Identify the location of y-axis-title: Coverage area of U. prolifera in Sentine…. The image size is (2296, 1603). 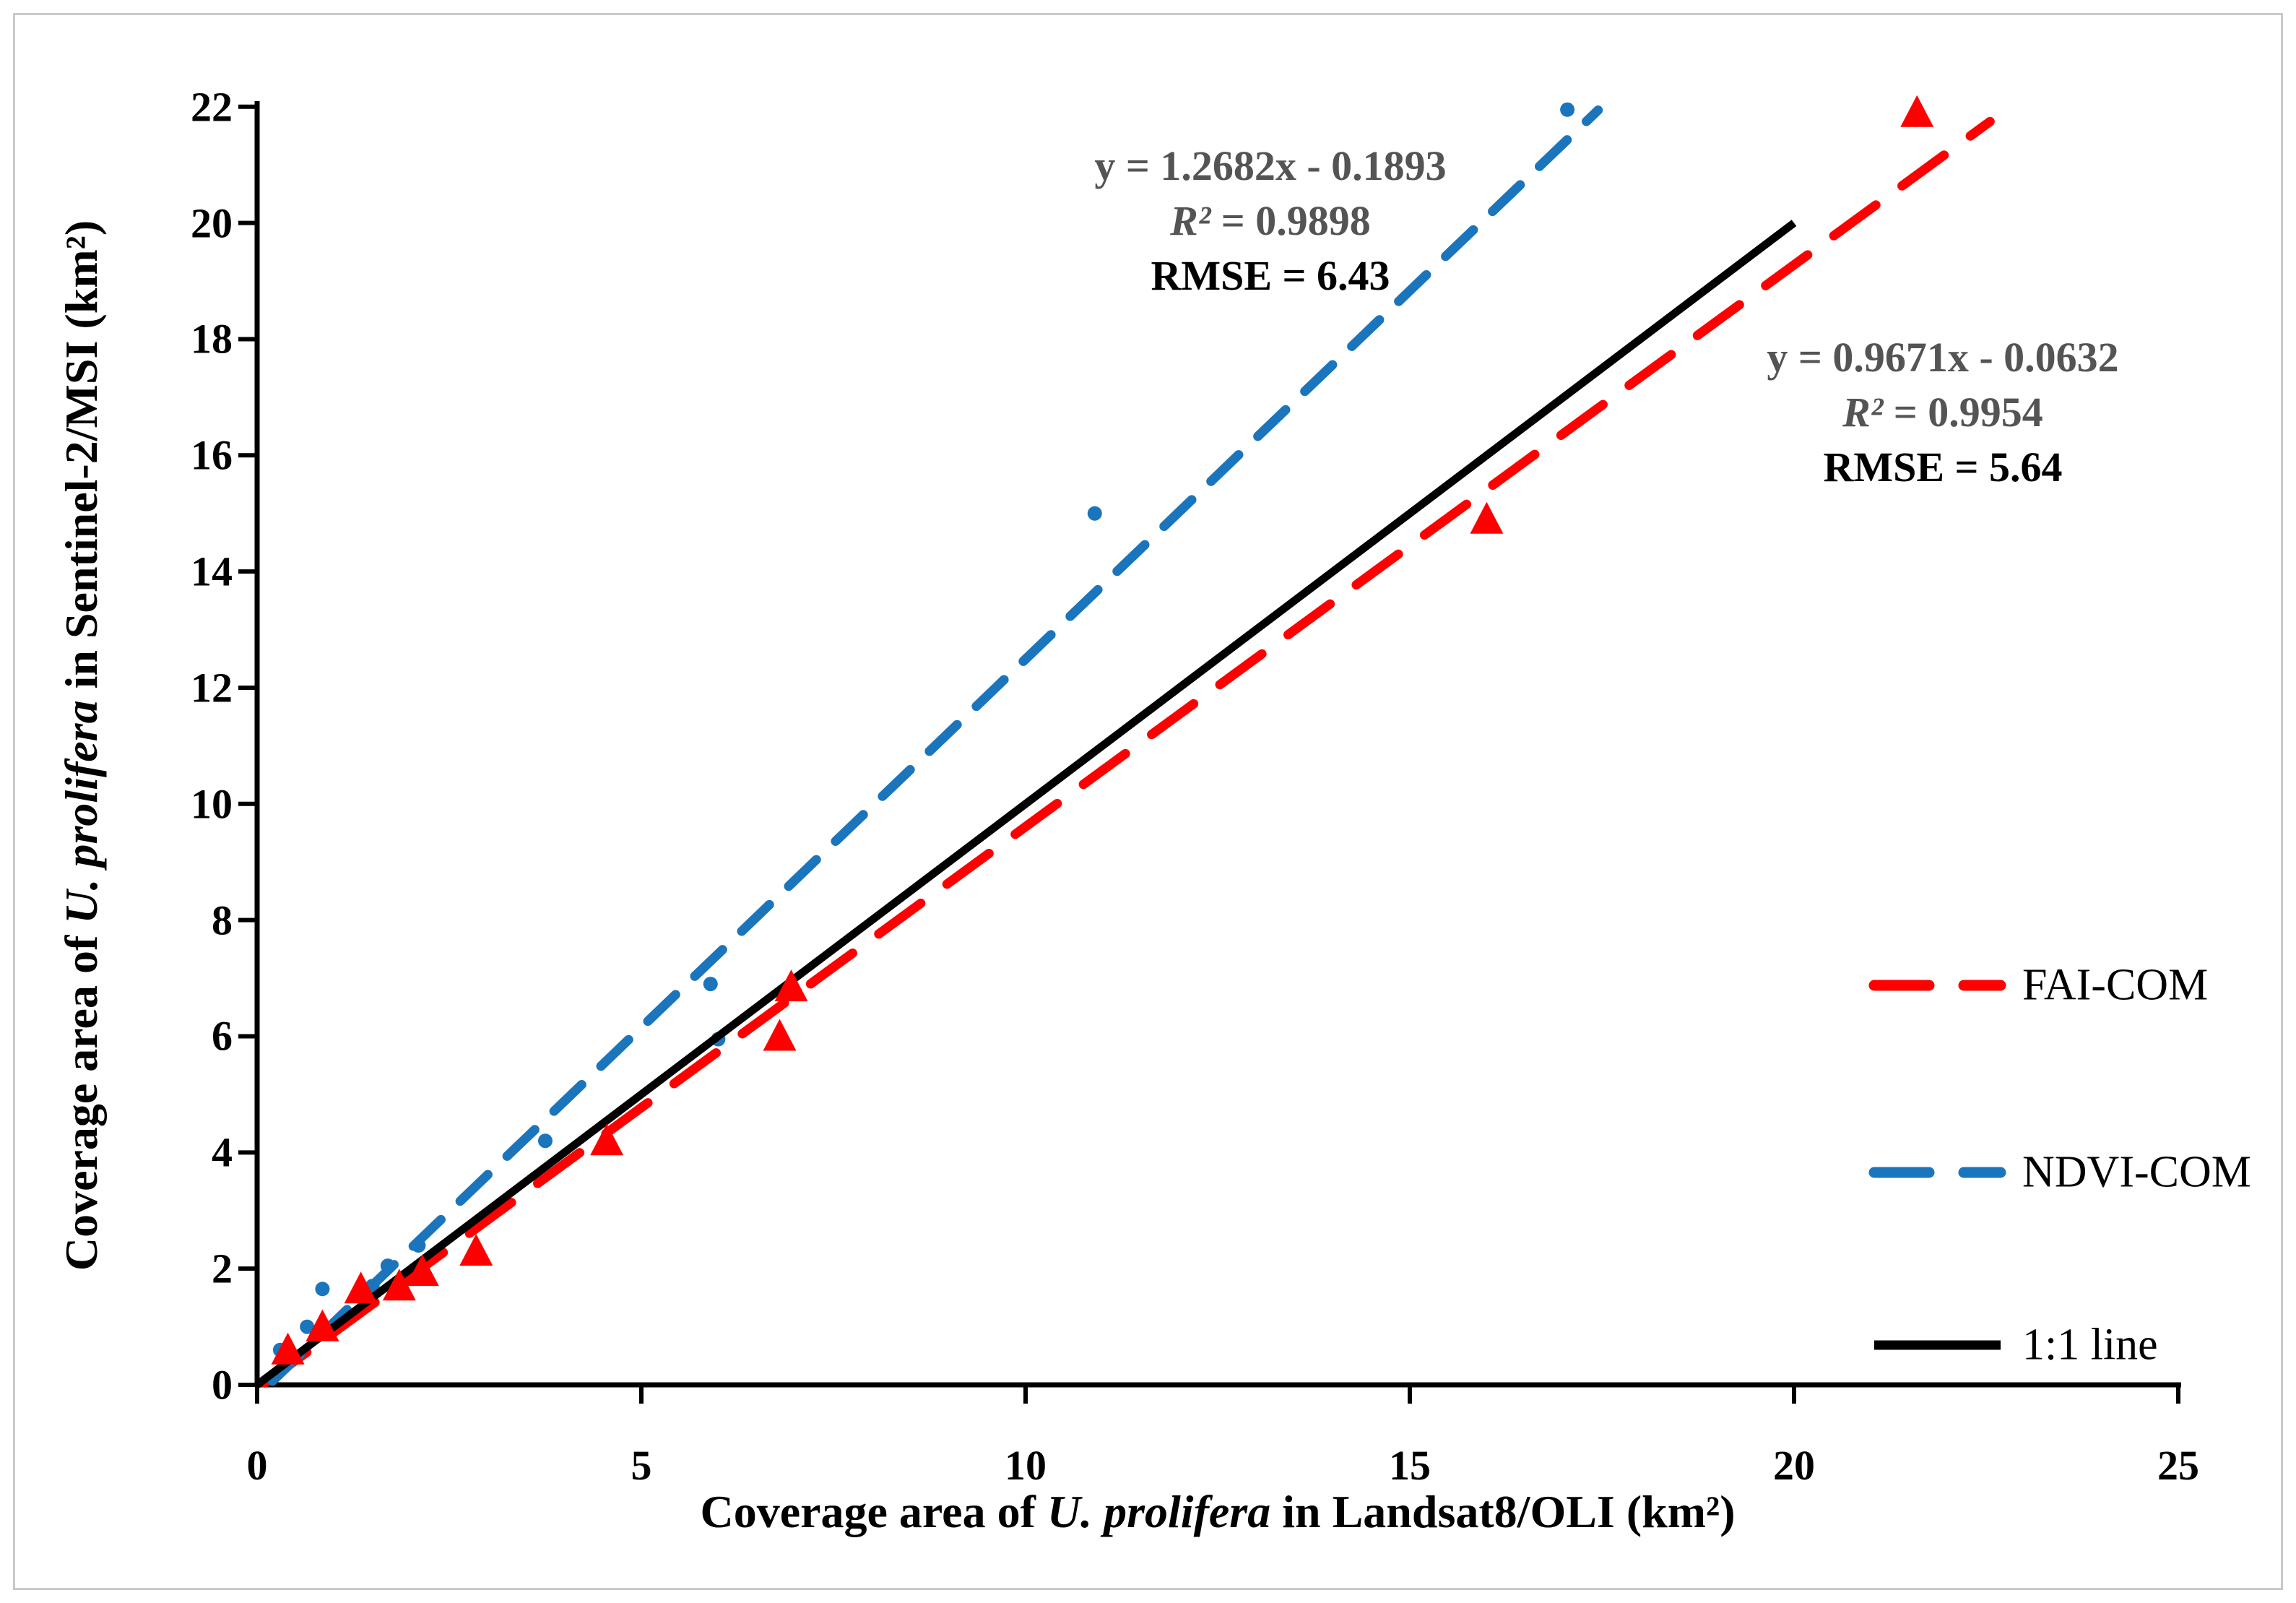
(81, 745).